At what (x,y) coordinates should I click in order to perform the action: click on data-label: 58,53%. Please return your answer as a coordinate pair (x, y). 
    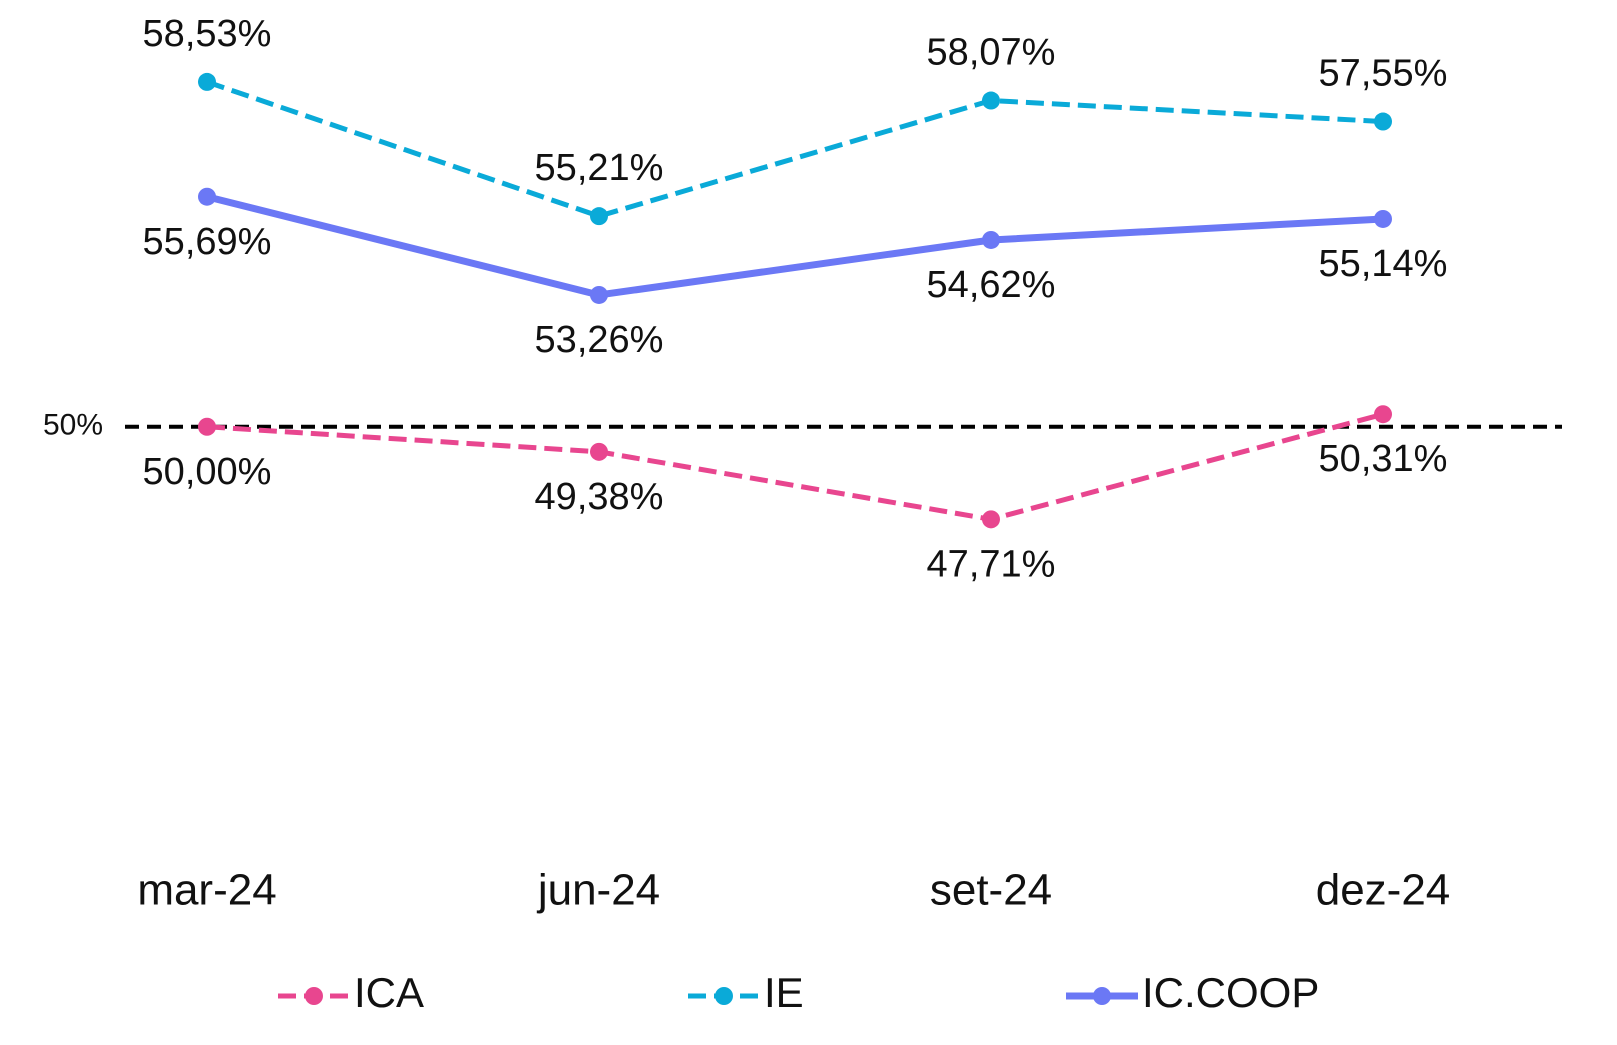
    Looking at the image, I should click on (207, 34).